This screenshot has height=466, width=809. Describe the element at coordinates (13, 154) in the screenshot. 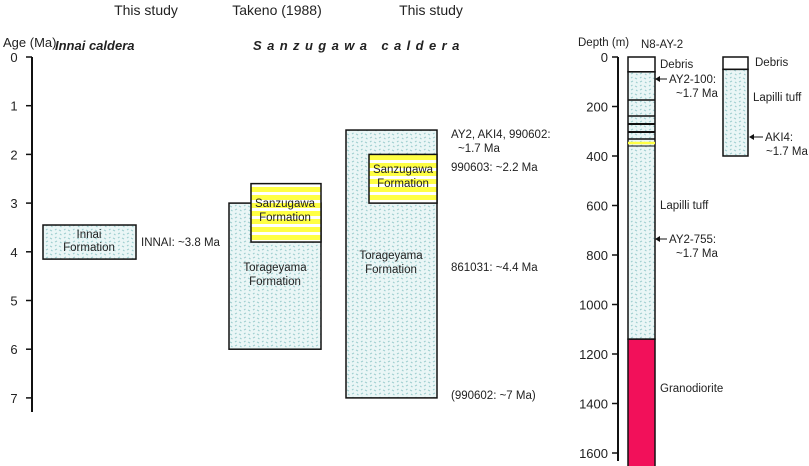

I see `age-tick-label: 2` at that location.